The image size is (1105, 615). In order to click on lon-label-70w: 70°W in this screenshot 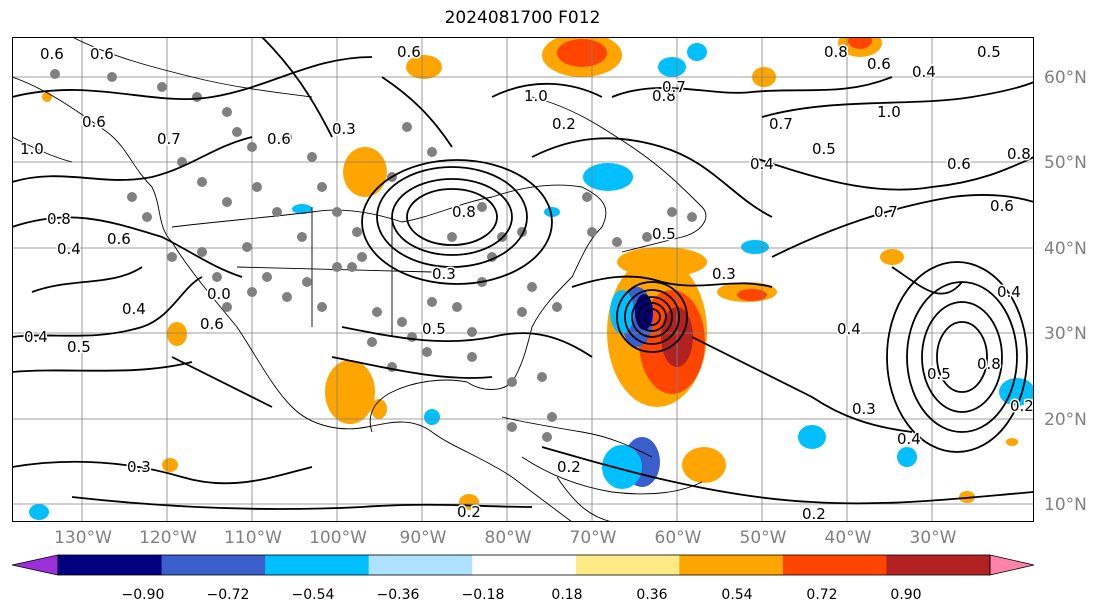, I will do `click(593, 538)`.